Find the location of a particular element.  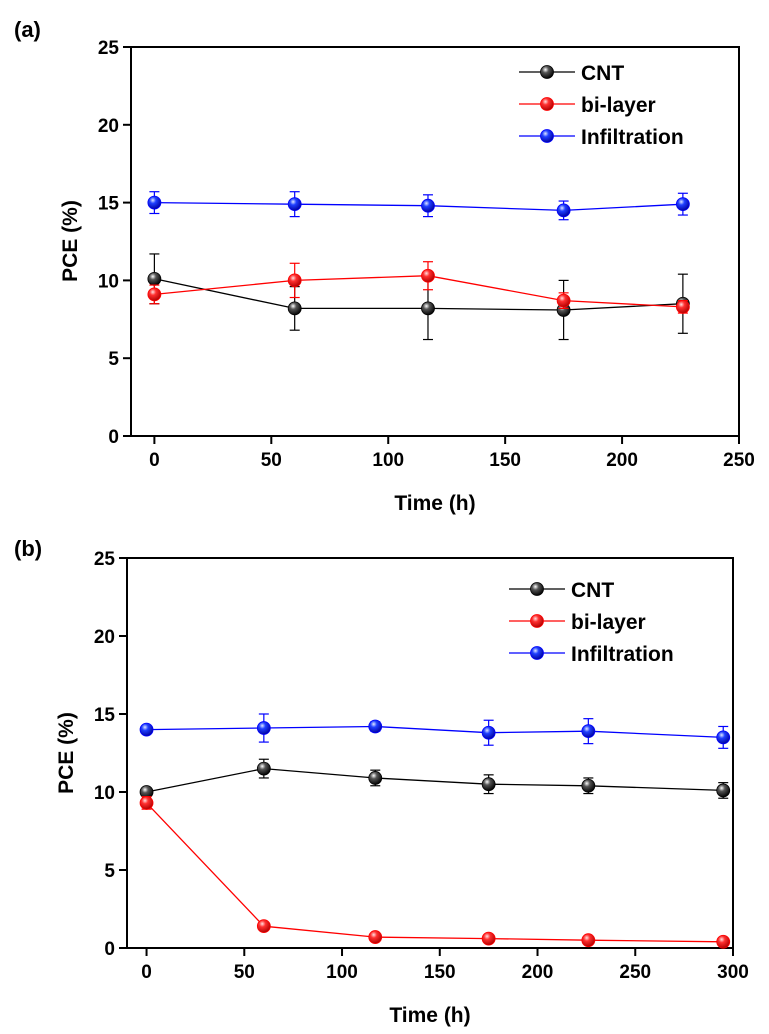

x-tick-label: 300 is located at coordinates (733, 972).